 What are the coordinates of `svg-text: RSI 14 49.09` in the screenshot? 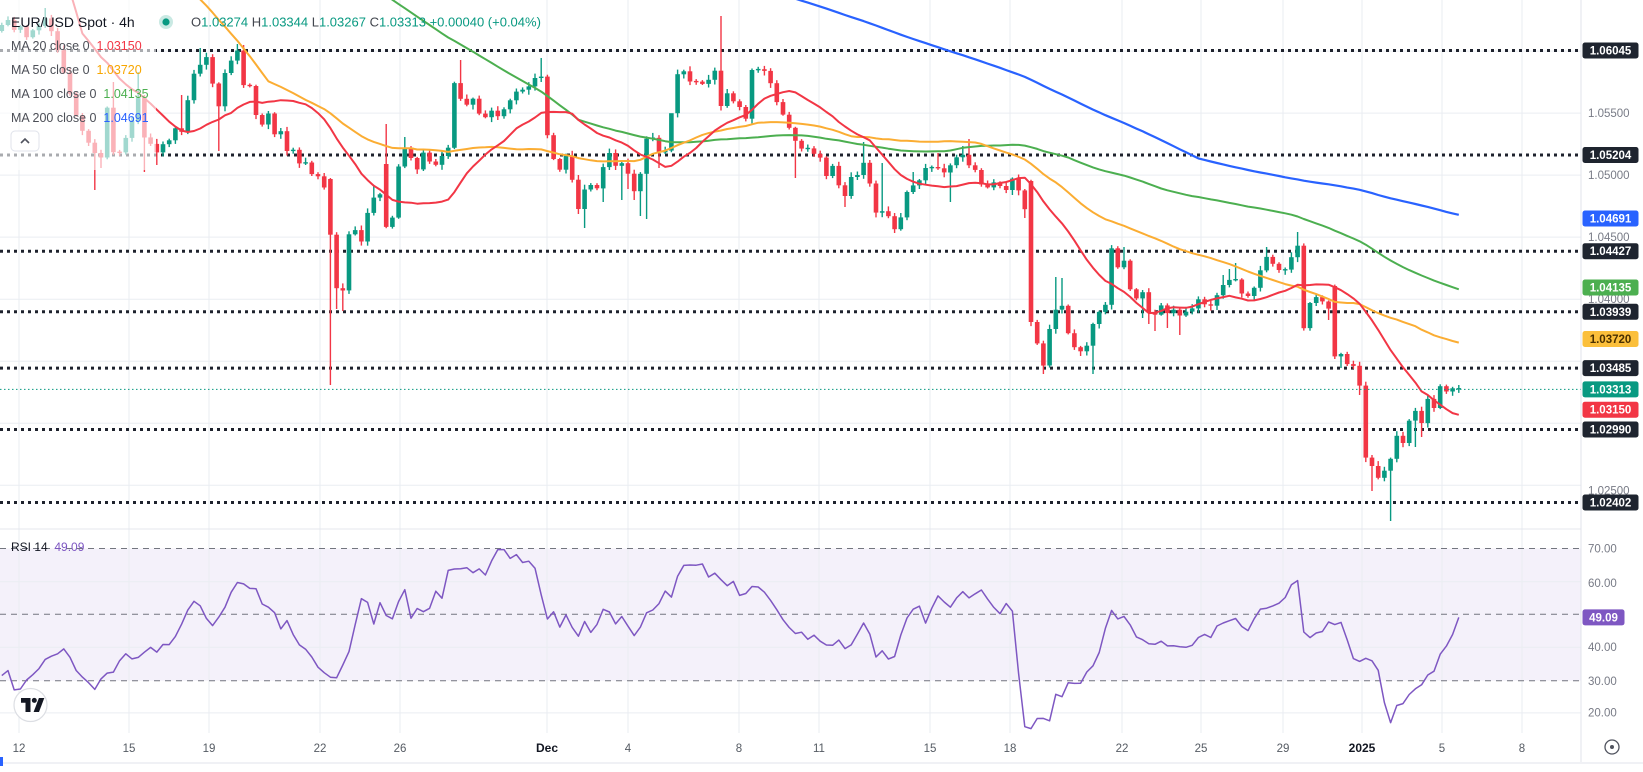 It's located at (48, 547).